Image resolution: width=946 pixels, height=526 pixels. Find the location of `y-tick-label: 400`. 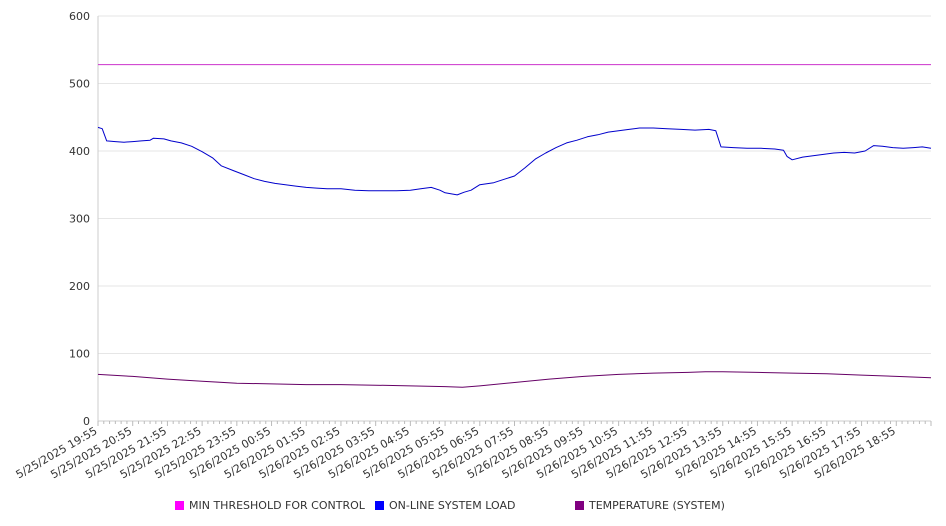

y-tick-label: 400 is located at coordinates (79, 151).